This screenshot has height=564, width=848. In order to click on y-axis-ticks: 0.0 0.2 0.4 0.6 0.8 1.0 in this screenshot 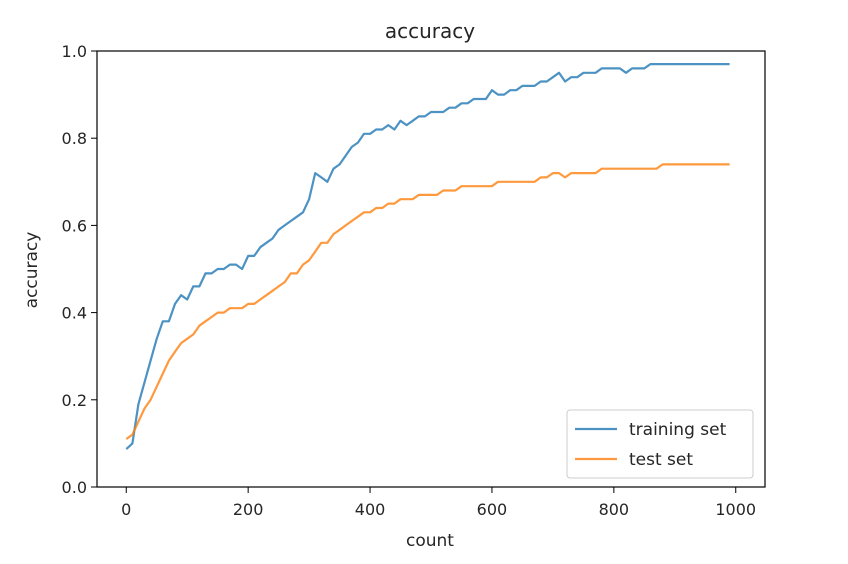, I will do `click(79, 269)`.